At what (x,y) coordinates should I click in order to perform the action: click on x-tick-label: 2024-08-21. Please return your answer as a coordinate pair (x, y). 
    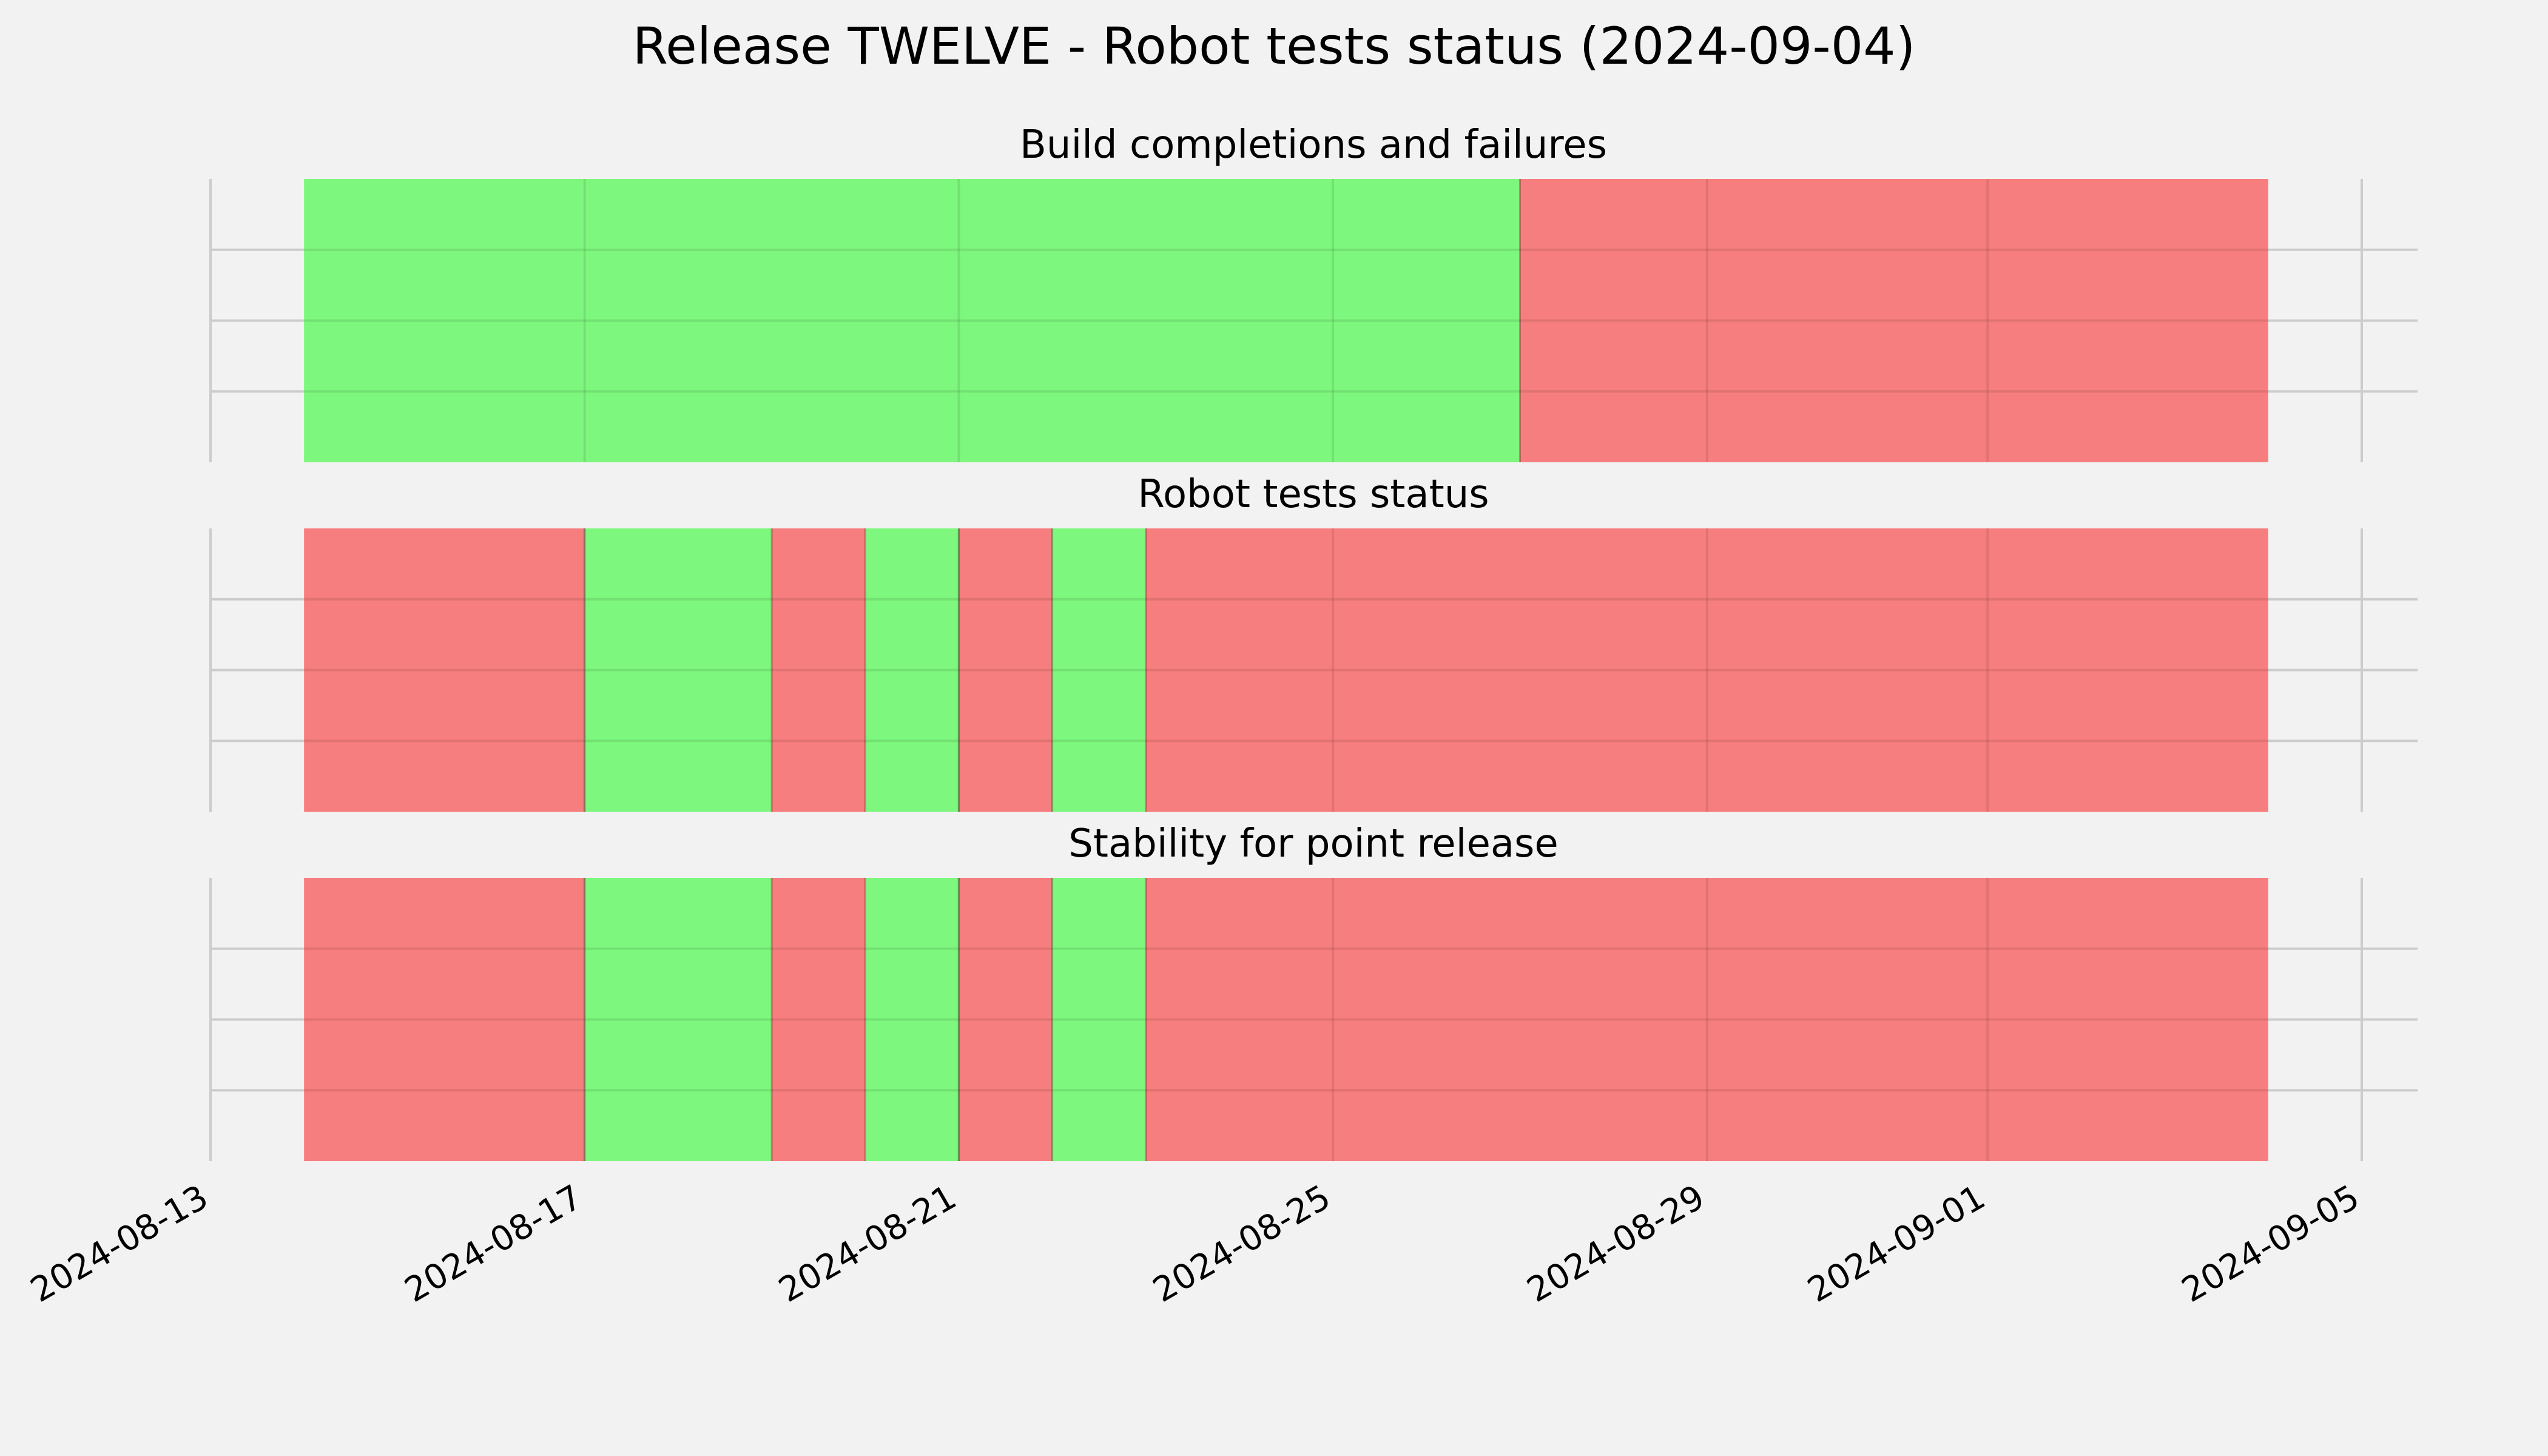
    Looking at the image, I should click on (867, 1244).